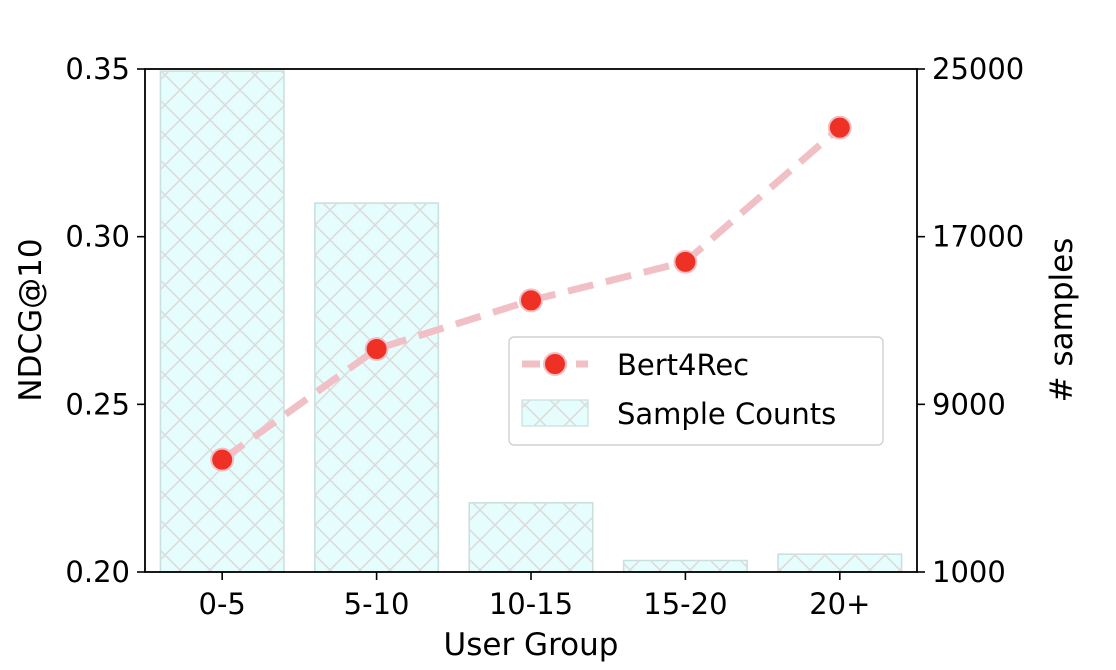 The width and height of the screenshot is (1116, 670). What do you see at coordinates (555, 413) in the screenshot?
I see `legend-bar-hatch` at bounding box center [555, 413].